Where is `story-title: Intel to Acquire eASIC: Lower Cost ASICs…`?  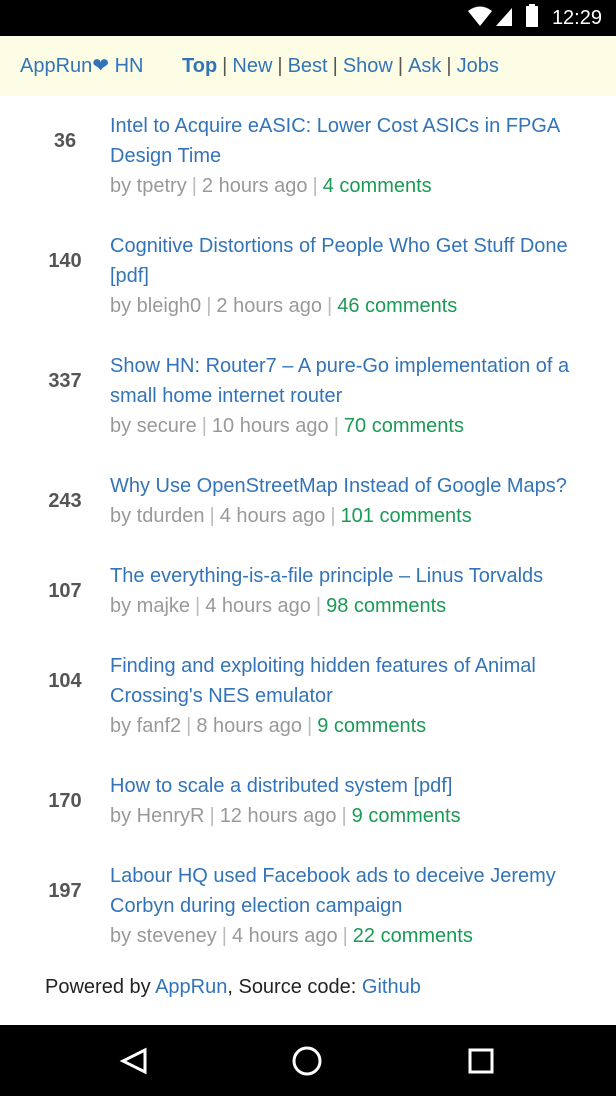 story-title: Intel to Acquire eASIC: Lower Cost ASICs… is located at coordinates (335, 141).